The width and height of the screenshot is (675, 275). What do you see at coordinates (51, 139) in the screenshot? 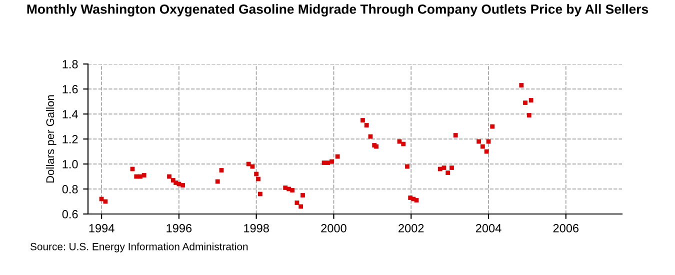
I see `y-axis-title: Dollars per Gallon` at bounding box center [51, 139].